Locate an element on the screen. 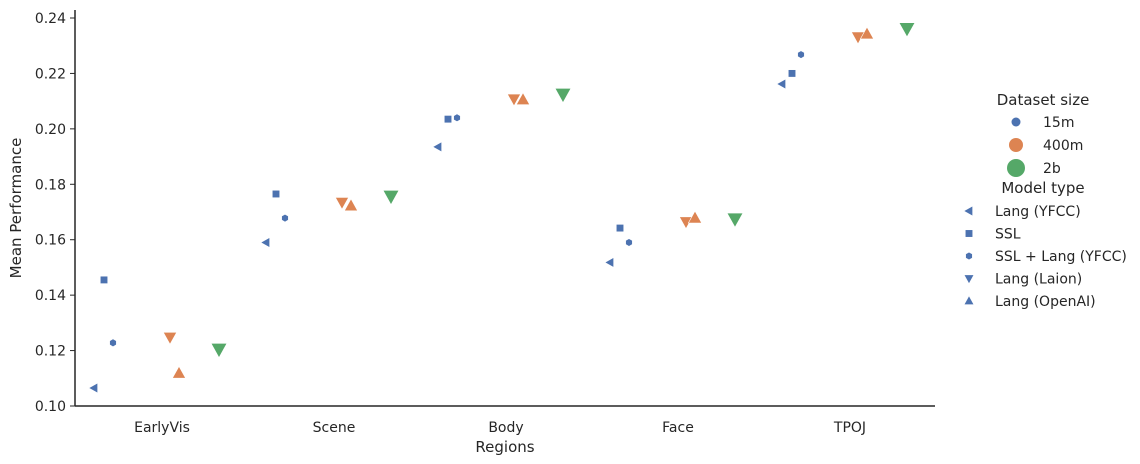 The width and height of the screenshot is (1140, 464). legend-type-label-lang_laion: Lang (Laion) is located at coordinates (1038, 280).